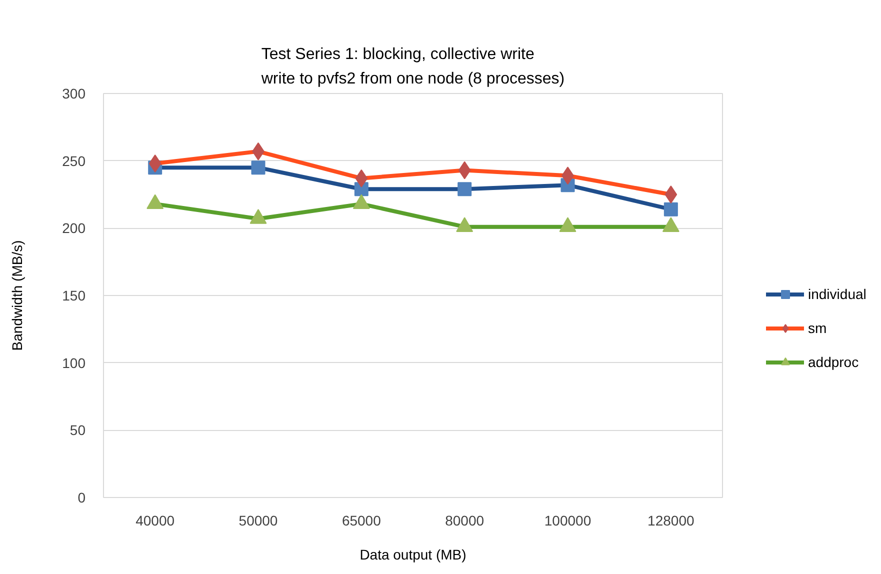  I want to click on legend-label: sm, so click(818, 328).